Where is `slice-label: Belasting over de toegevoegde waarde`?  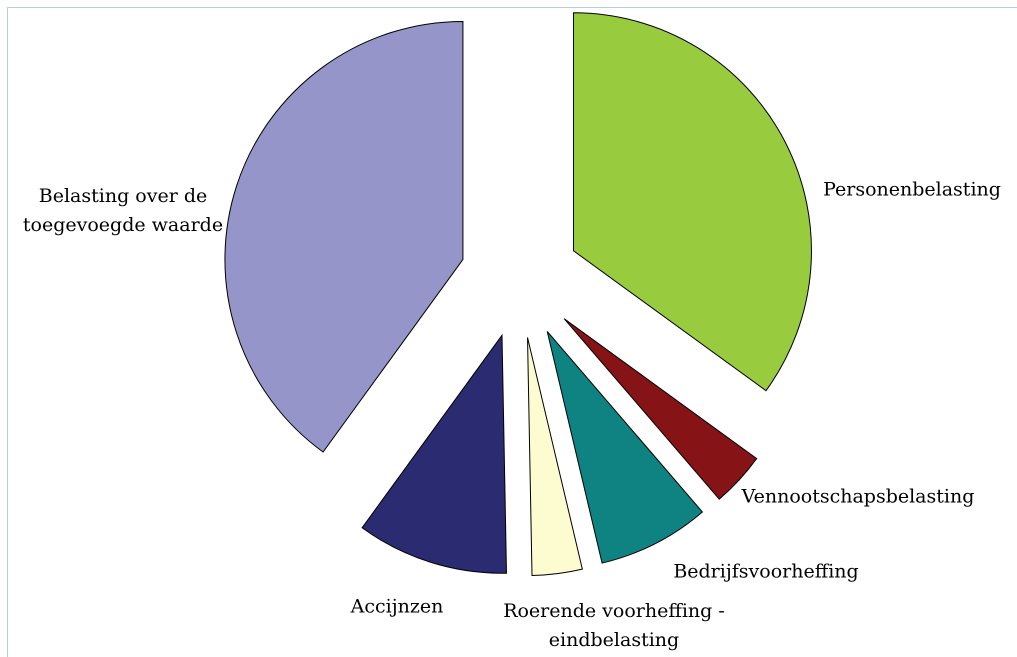 slice-label: Belasting over de toegevoegde waarde is located at coordinates (123, 210).